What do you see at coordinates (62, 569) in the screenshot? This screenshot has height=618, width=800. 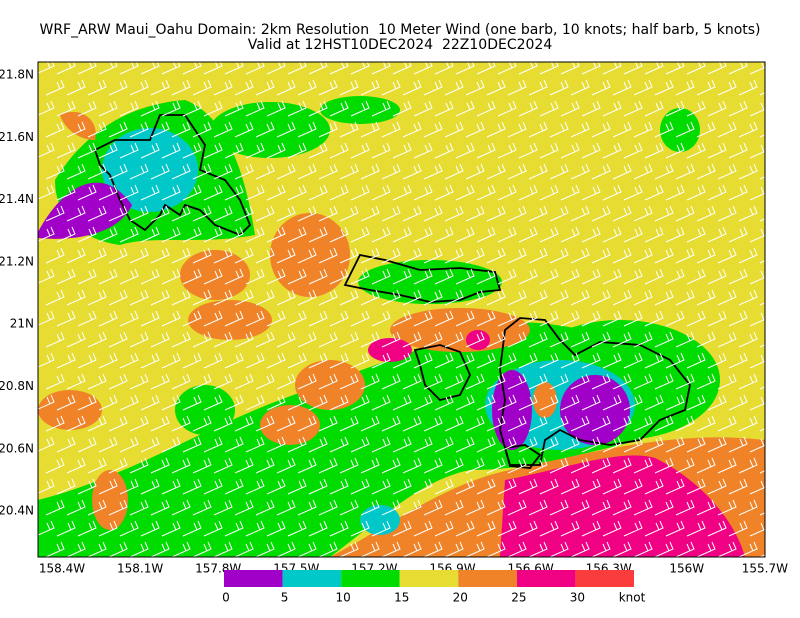 I see `x-tick-label: 158.4W` at bounding box center [62, 569].